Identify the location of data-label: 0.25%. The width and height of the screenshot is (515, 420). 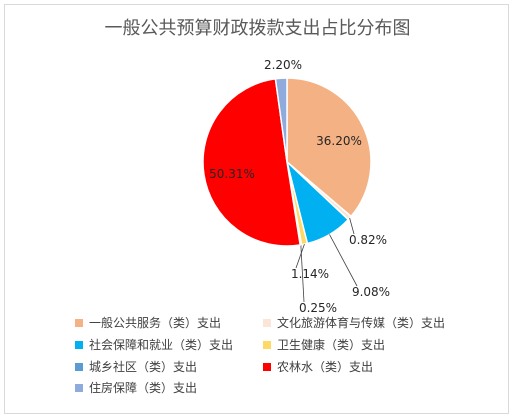
(318, 308).